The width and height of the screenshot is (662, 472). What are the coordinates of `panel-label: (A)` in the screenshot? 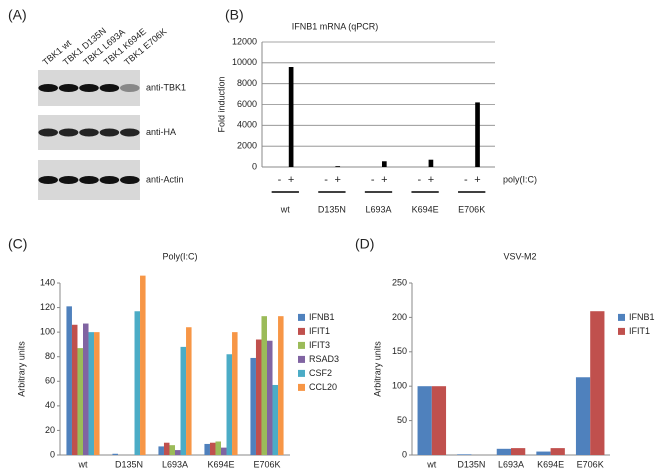 It's located at (17, 15).